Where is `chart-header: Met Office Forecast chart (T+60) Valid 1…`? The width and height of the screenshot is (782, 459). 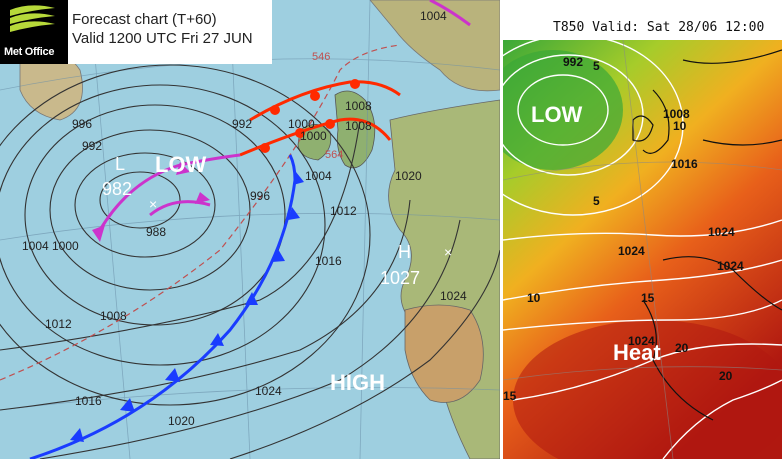 chart-header: Met Office Forecast chart (T+60) Valid 1… is located at coordinates (136, 32).